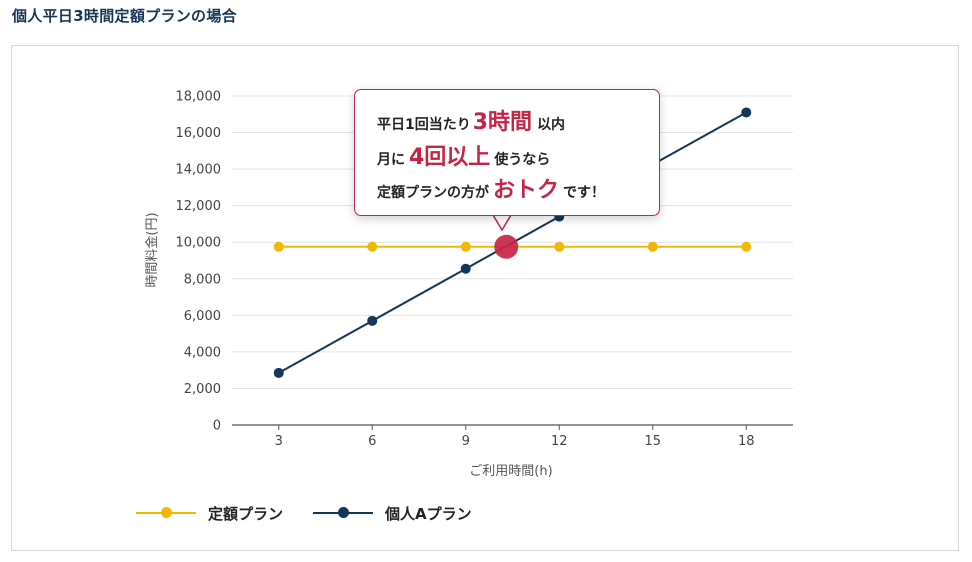  What do you see at coordinates (428, 513) in the screenshot?
I see `legend-label: 個人Aプラン` at bounding box center [428, 513].